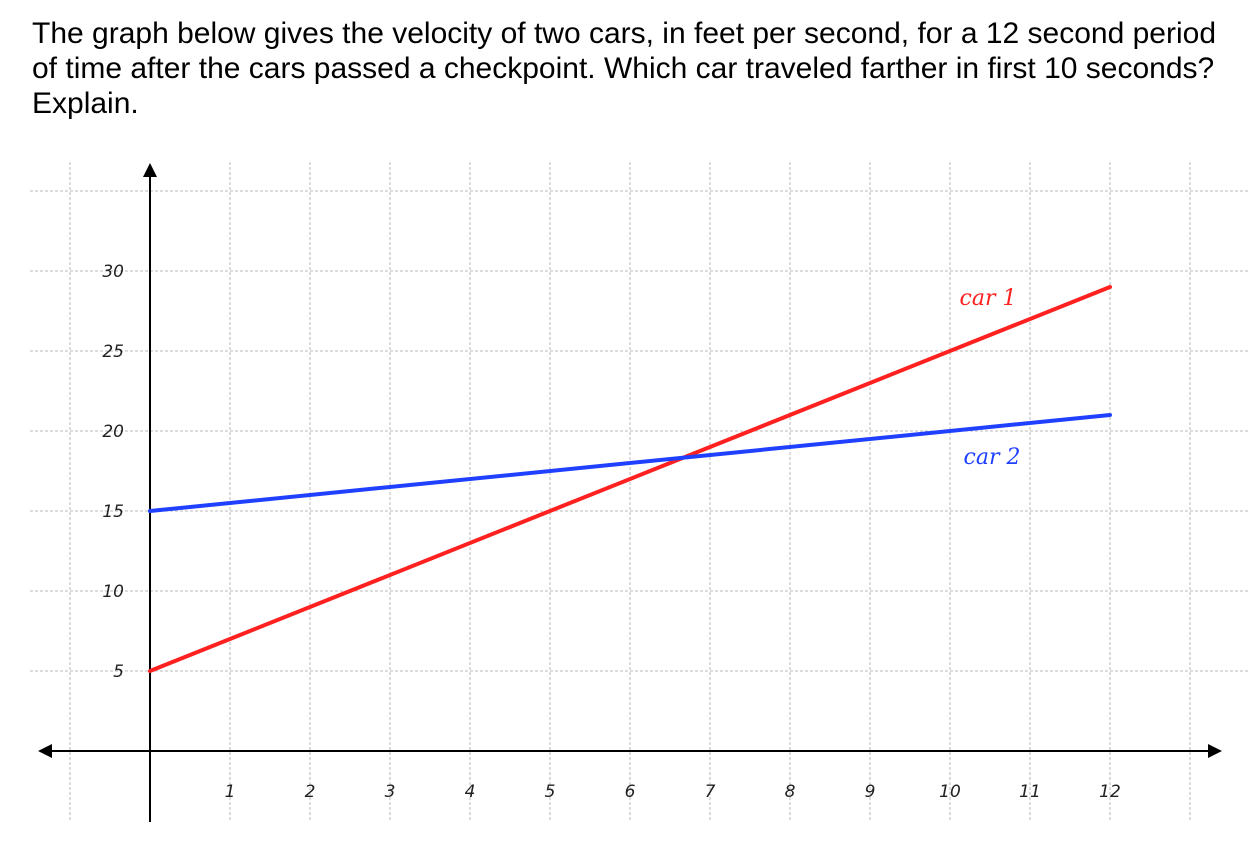 The image size is (1260, 850). What do you see at coordinates (390, 792) in the screenshot?
I see `x-tick-label: 3` at bounding box center [390, 792].